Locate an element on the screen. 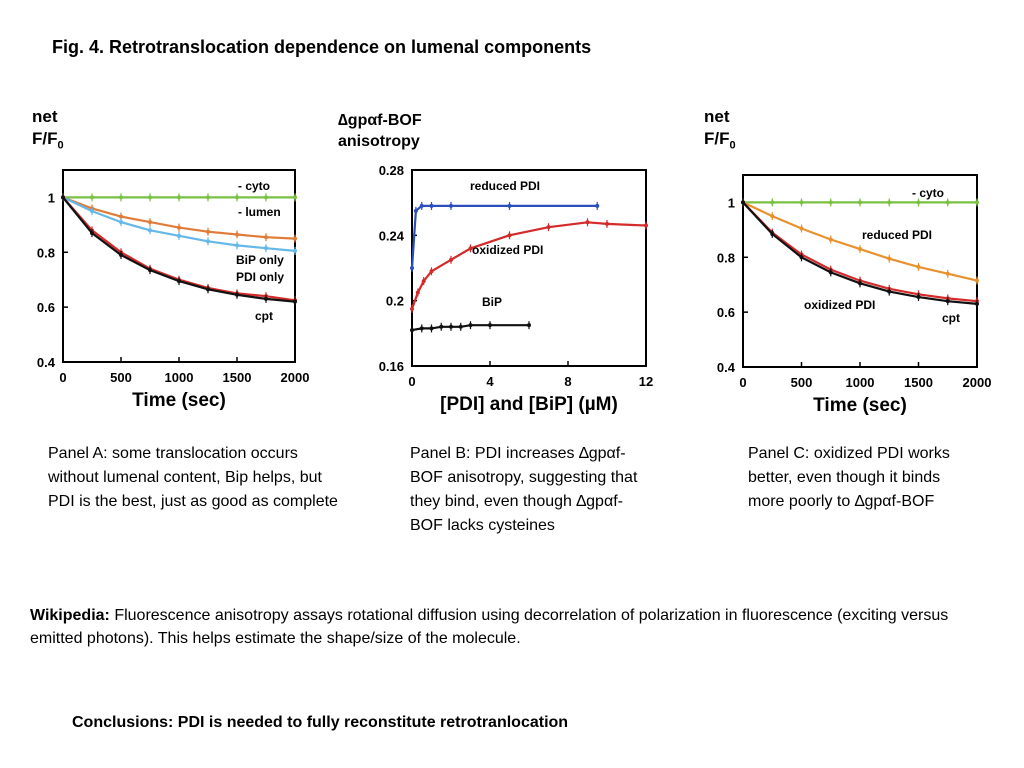 The width and height of the screenshot is (1024, 768). panel-b-ylabel: ∆gpαf-BOF anisotropy is located at coordinates (380, 131).